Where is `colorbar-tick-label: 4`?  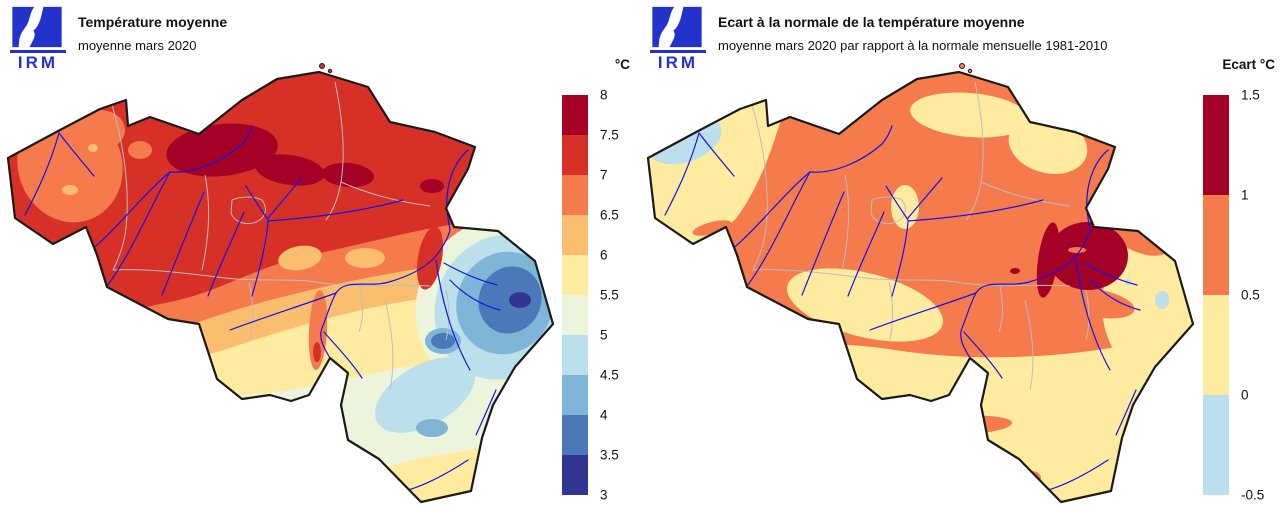 colorbar-tick-label: 4 is located at coordinates (604, 415).